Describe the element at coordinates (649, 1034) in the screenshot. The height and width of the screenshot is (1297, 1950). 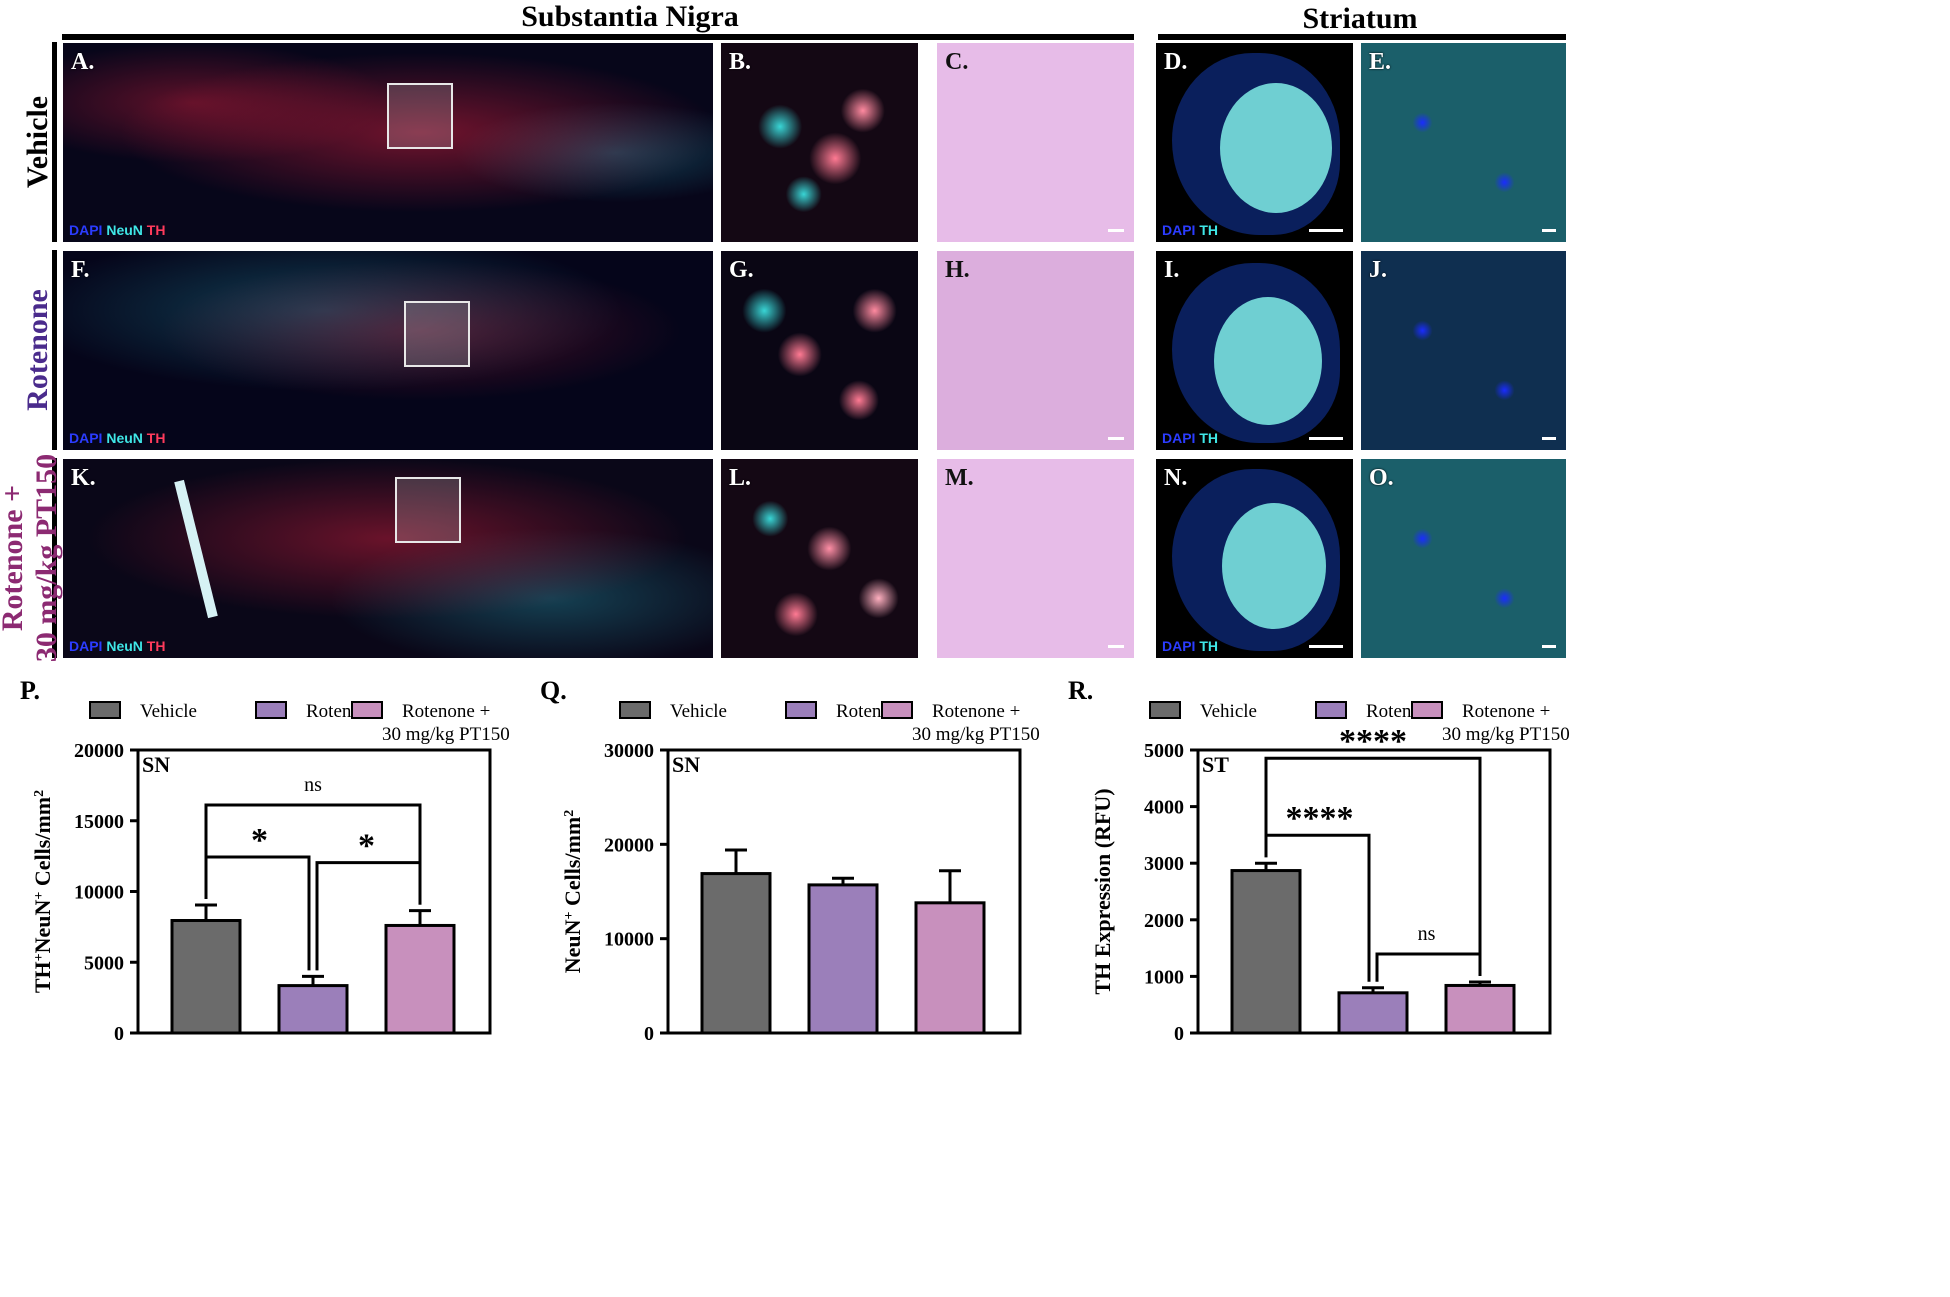
I see `y-tick-label: 0` at that location.